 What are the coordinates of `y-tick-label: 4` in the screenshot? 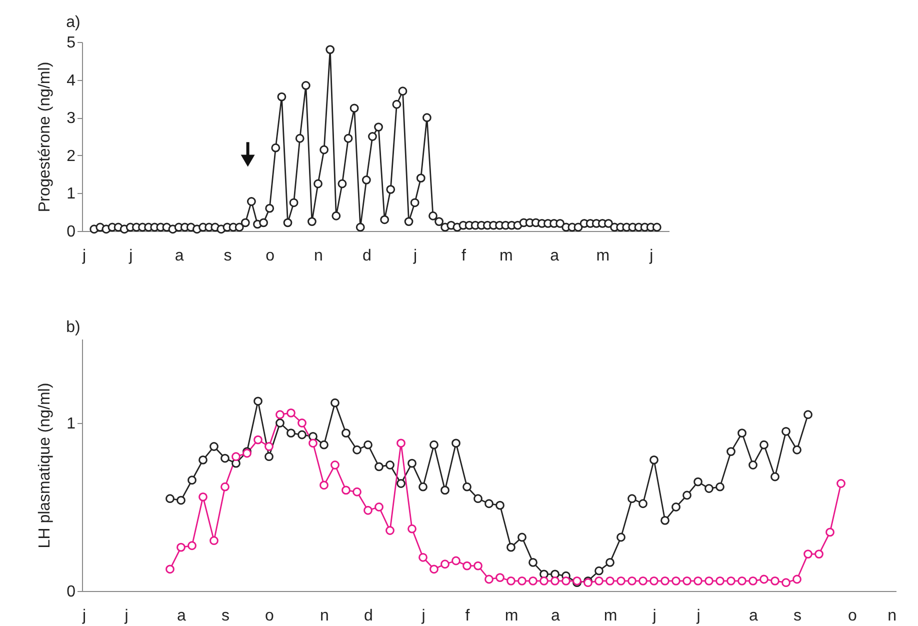 It's located at (71, 81).